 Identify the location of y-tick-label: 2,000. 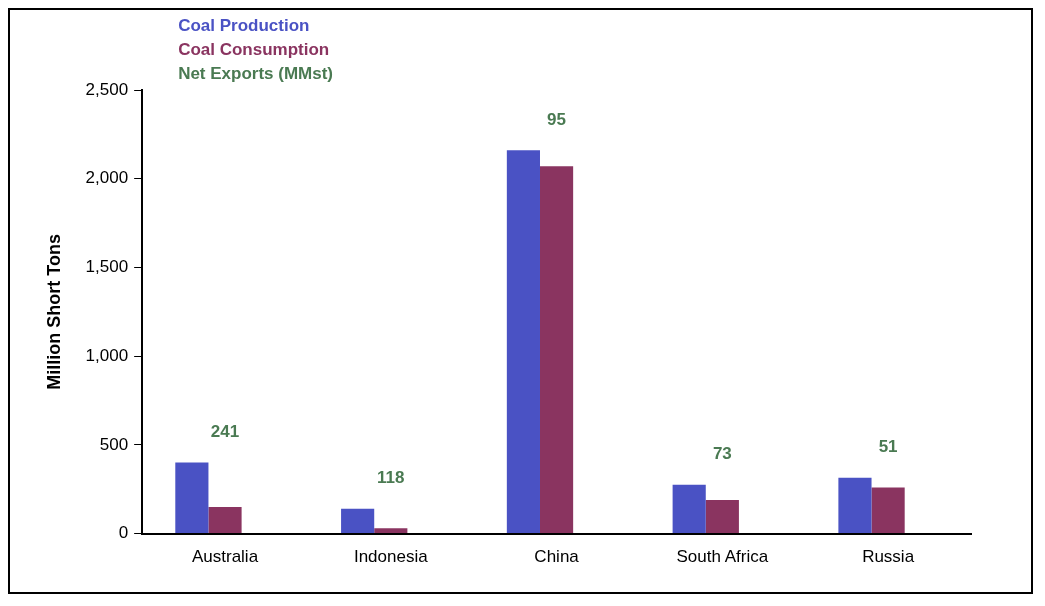
(107, 178).